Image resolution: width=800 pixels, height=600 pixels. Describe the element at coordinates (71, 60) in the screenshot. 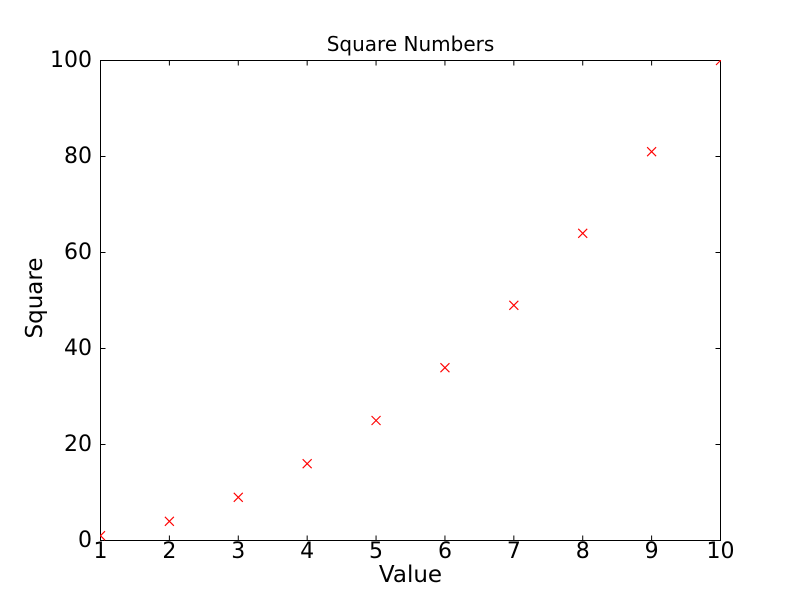

I see `y-tick-label: 100` at that location.